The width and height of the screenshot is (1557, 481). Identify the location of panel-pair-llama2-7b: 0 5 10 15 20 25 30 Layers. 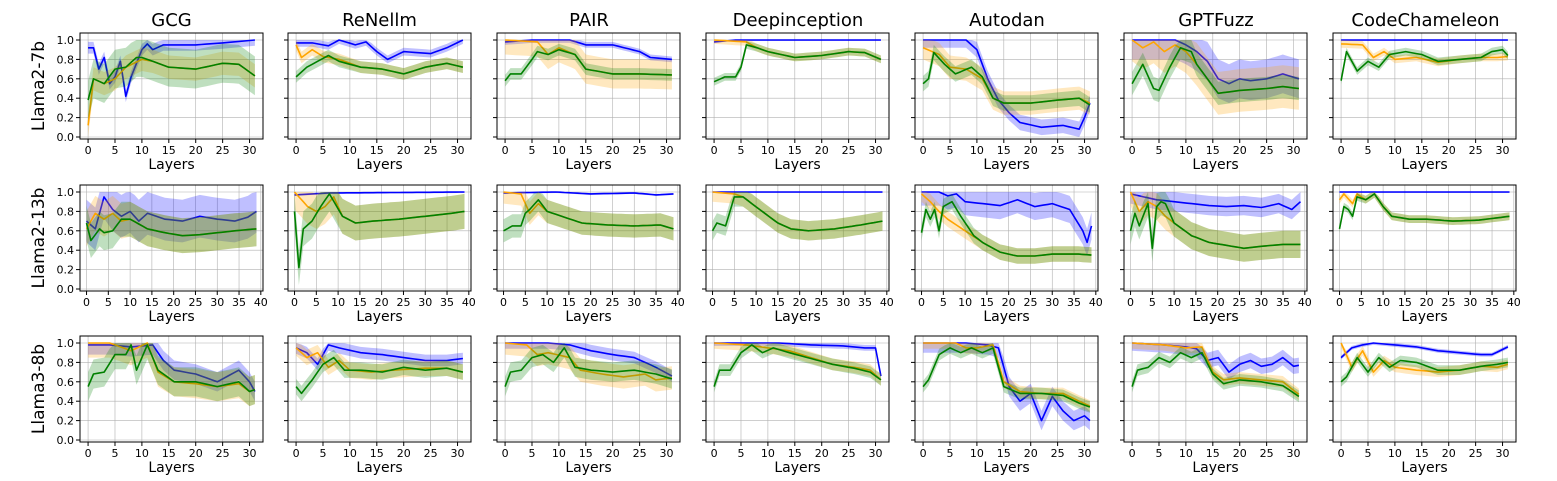
(587, 102).